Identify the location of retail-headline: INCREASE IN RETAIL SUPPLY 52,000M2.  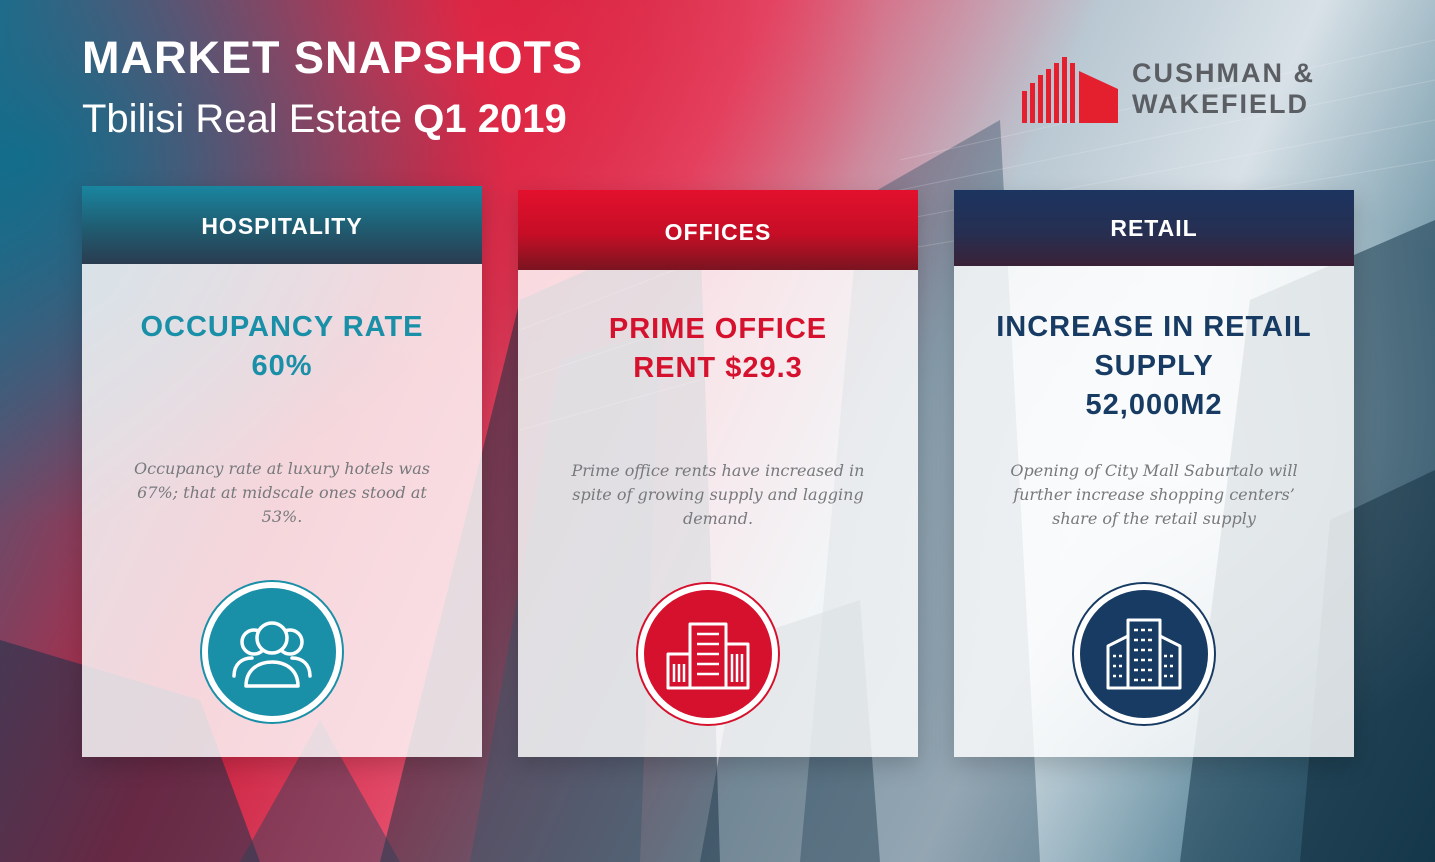
(1154, 366).